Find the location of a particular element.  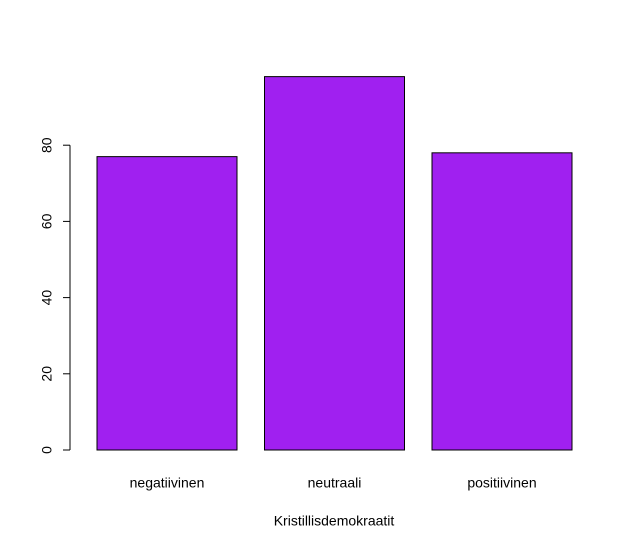

y-tick-label: 20 is located at coordinates (47, 374).